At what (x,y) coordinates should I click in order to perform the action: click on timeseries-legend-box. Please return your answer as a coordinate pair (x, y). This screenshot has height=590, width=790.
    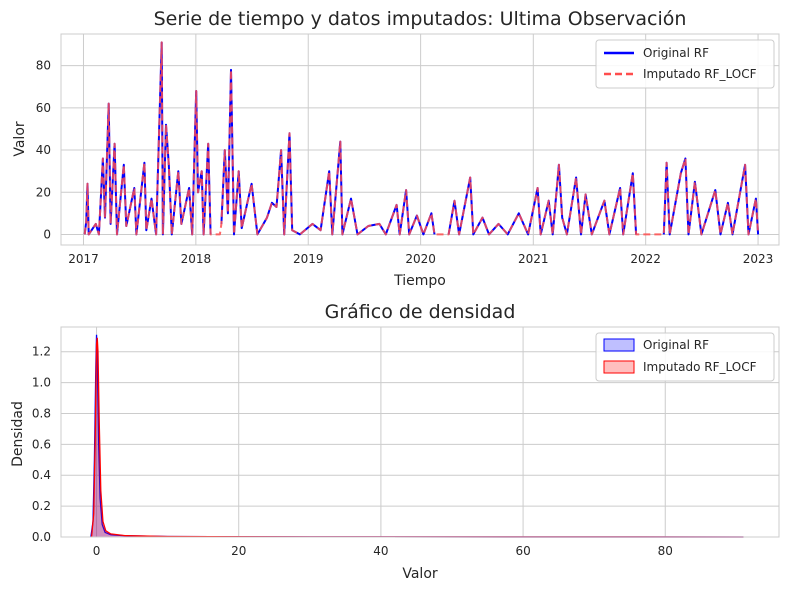
    Looking at the image, I should click on (685, 64).